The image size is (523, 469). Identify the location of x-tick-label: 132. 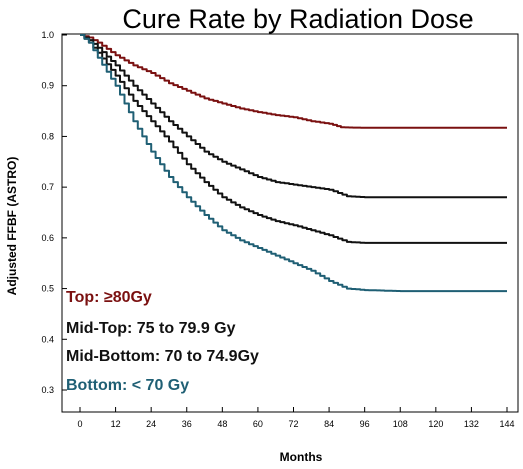
(471, 424).